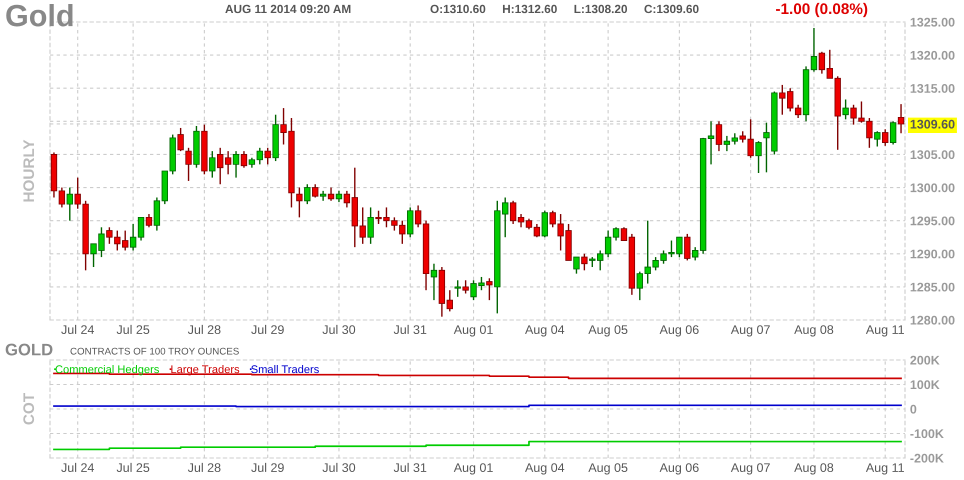 The height and width of the screenshot is (480, 964). Describe the element at coordinates (564, 9) in the screenshot. I see `text: O:1310.60 H:1312.60 L:1308.20 C:1309.60` at that location.